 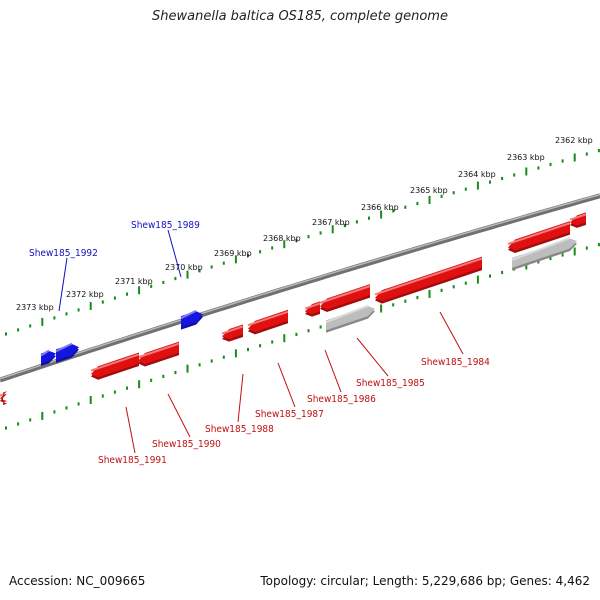 What do you see at coordinates (77, 581) in the screenshot?
I see `accession-text: Accession: NC_009665` at bounding box center [77, 581].